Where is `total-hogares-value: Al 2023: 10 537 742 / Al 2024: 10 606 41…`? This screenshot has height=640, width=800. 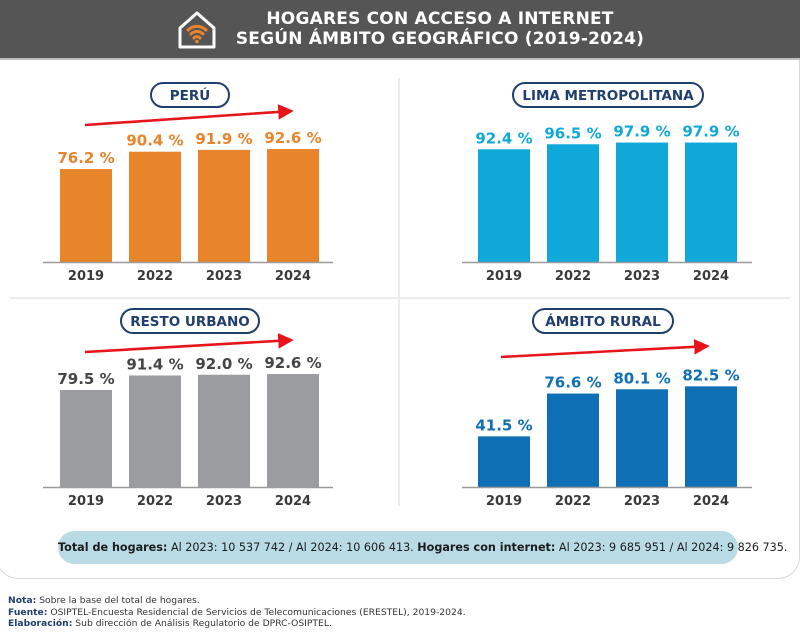 total-hogares-value: Al 2023: 10 537 742 / Al 2024: 10 606 41… is located at coordinates (292, 547).